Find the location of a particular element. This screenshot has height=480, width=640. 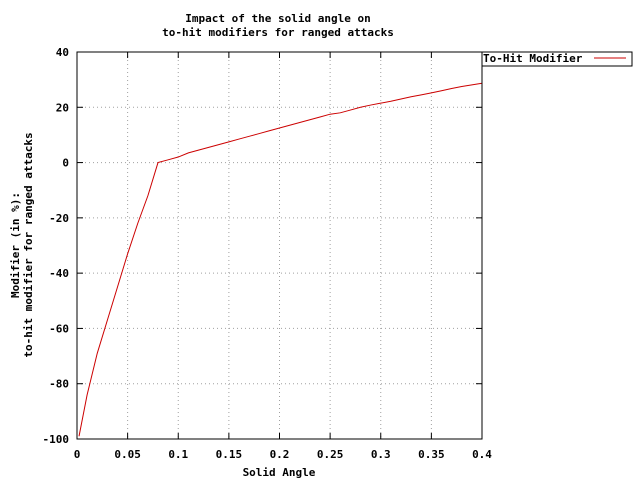

x-tick-label: 0.2 is located at coordinates (280, 454).